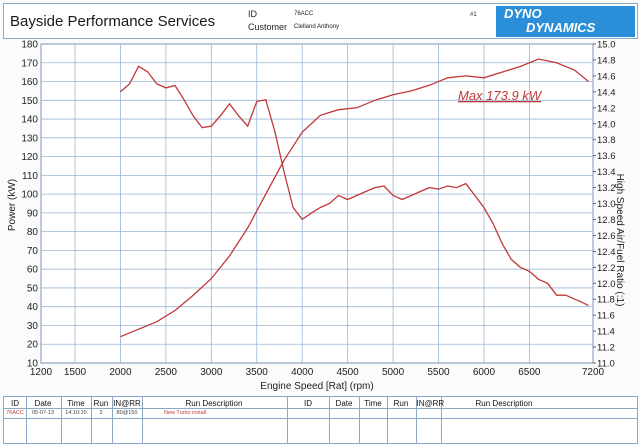 The image size is (640, 446). What do you see at coordinates (33, 288) in the screenshot?
I see `y-tick-label: 50` at bounding box center [33, 288].